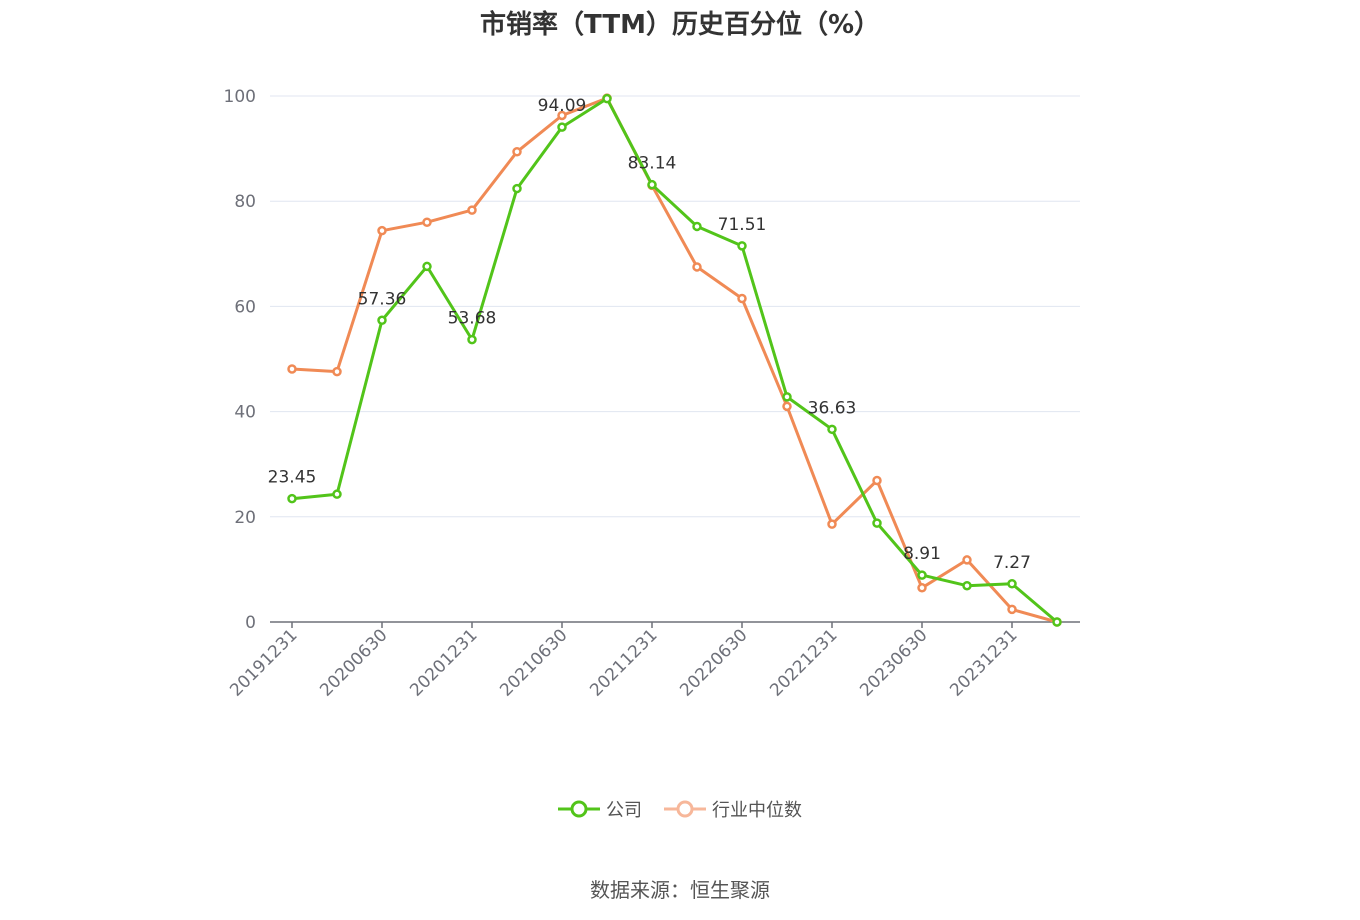 The width and height of the screenshot is (1360, 920). I want to click on data-label-20210630: 94.09, so click(562, 106).